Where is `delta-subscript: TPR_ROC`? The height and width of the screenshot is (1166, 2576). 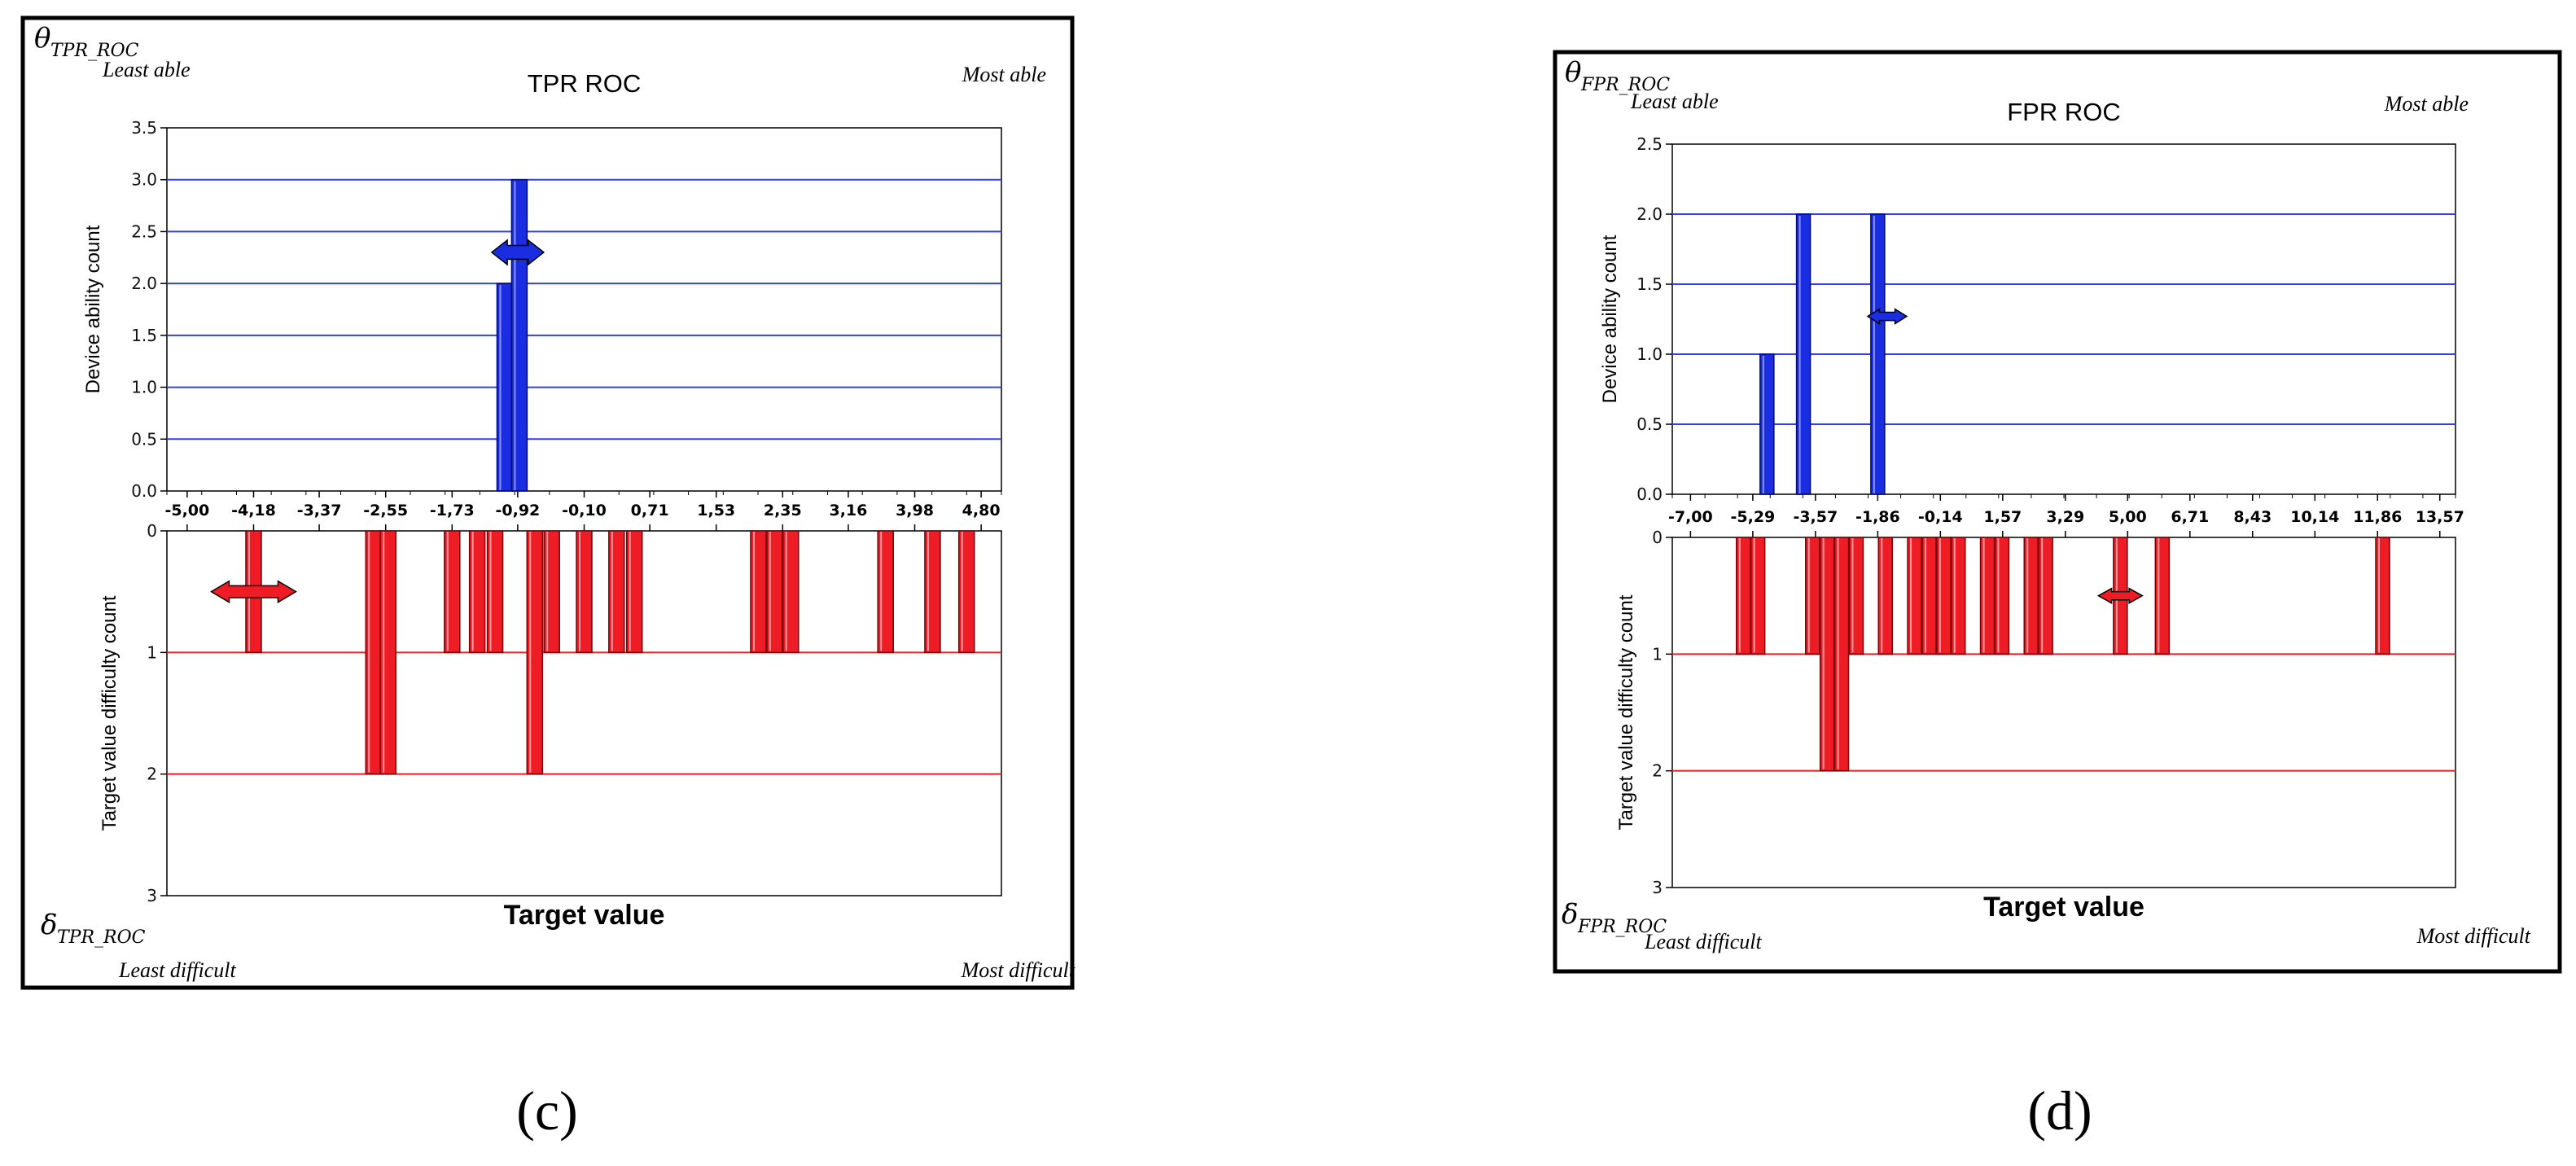 delta-subscript: TPR_ROC is located at coordinates (101, 937).